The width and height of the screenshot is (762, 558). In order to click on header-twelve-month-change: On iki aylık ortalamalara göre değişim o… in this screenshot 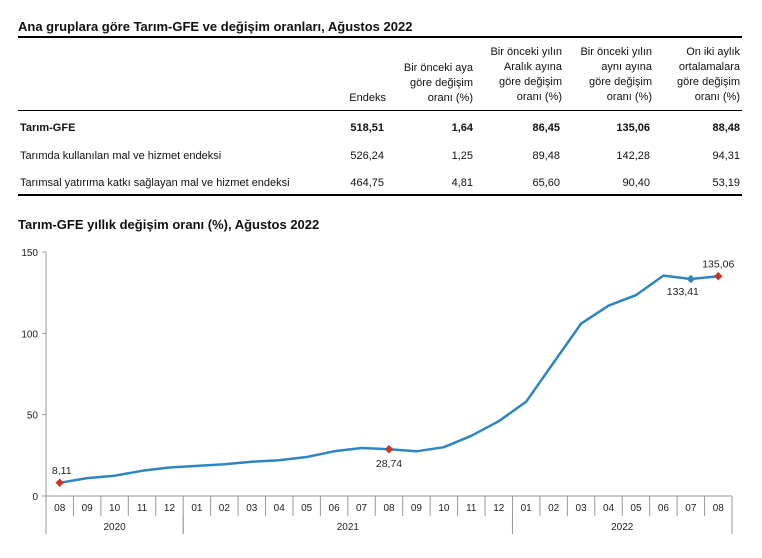, I will do `click(708, 74)`.